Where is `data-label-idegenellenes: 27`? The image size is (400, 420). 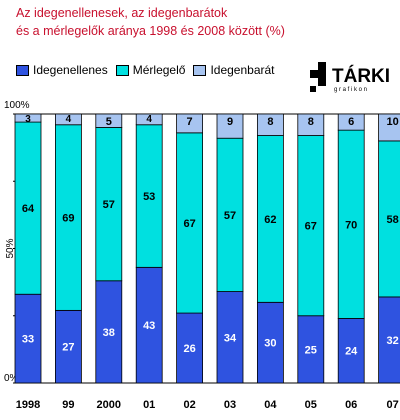
data-label-idegenellenes: 27 is located at coordinates (68, 348).